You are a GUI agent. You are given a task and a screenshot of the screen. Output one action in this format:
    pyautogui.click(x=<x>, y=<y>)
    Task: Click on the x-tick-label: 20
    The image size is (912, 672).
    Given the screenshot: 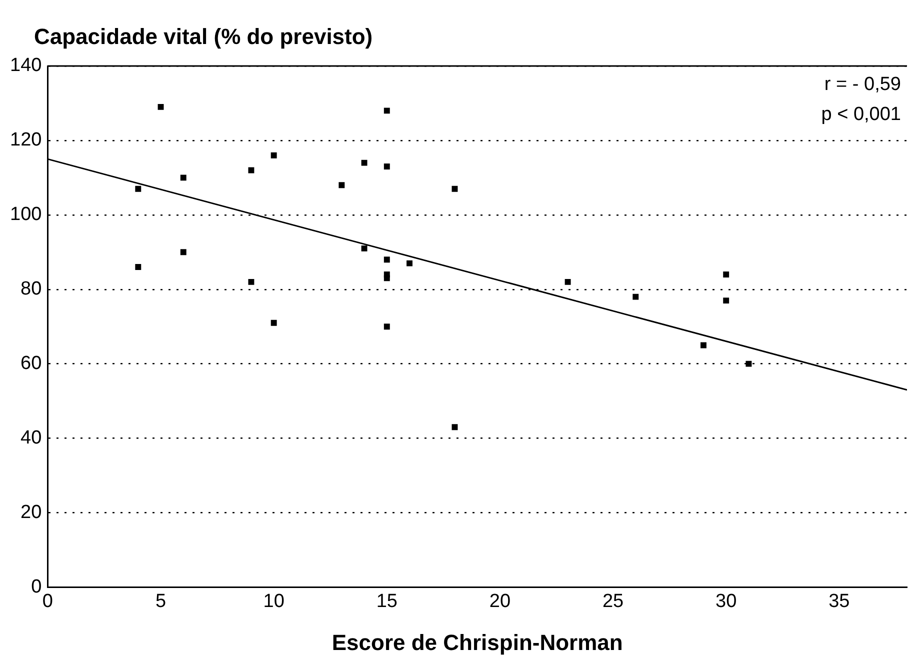 What is the action you would take?
    pyautogui.click(x=500, y=601)
    